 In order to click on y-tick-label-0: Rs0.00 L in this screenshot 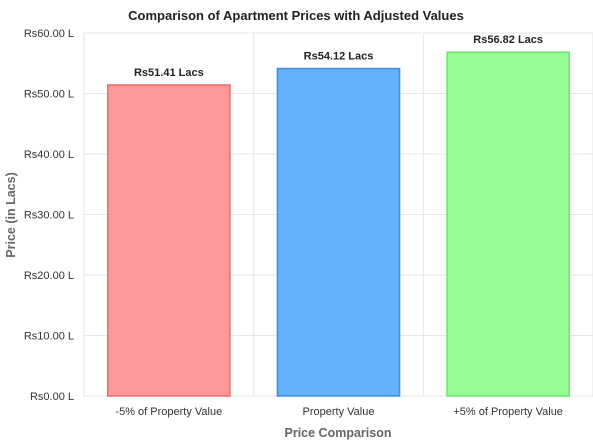, I will do `click(52, 397)`.